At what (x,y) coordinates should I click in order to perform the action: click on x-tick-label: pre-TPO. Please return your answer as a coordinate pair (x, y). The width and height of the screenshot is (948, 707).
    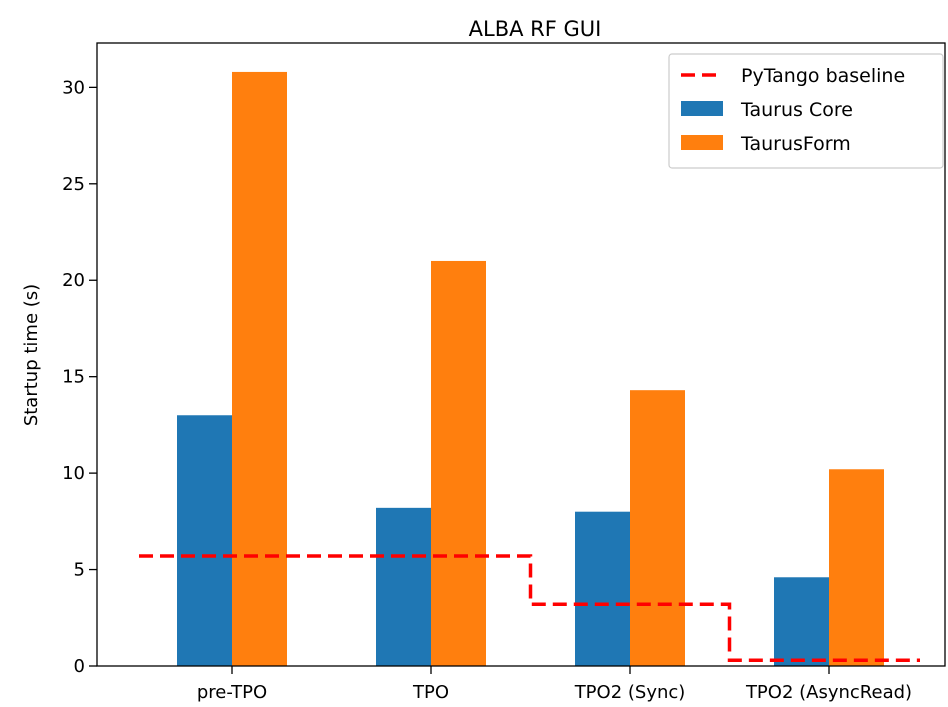
    Looking at the image, I should click on (232, 692).